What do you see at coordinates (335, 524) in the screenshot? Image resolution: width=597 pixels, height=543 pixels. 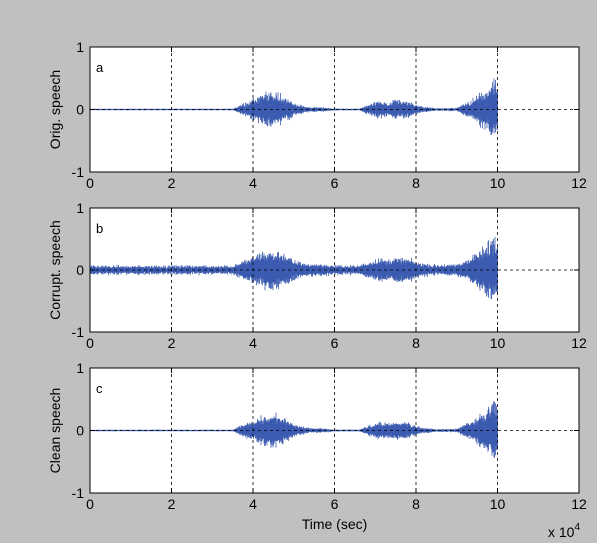 I see `x-axis-label: Time (sec)` at bounding box center [335, 524].